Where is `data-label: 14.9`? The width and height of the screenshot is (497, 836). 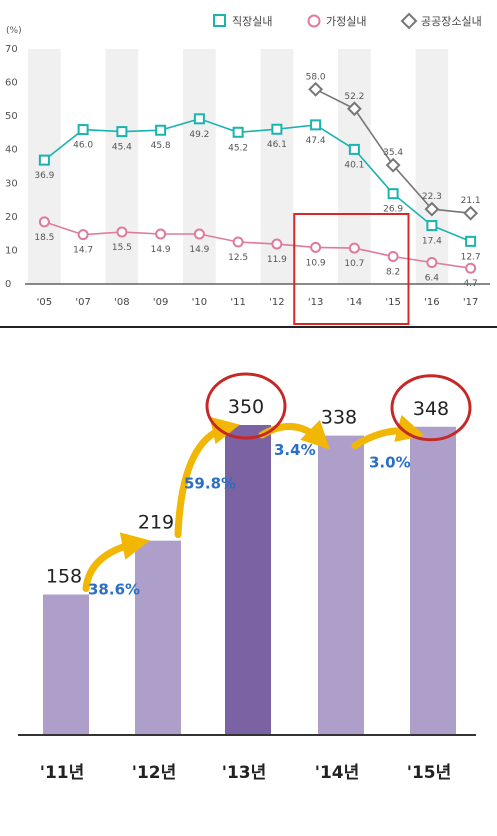 data-label: 14.9 is located at coordinates (161, 250).